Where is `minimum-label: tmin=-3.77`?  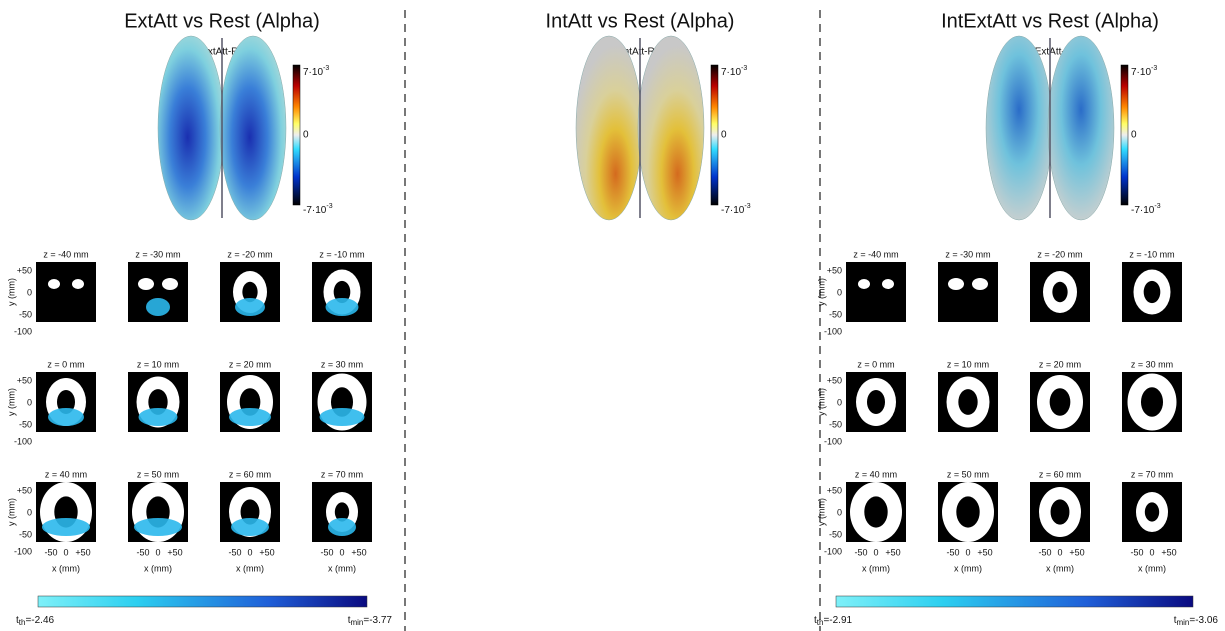 minimum-label: tmin=-3.77 is located at coordinates (370, 621).